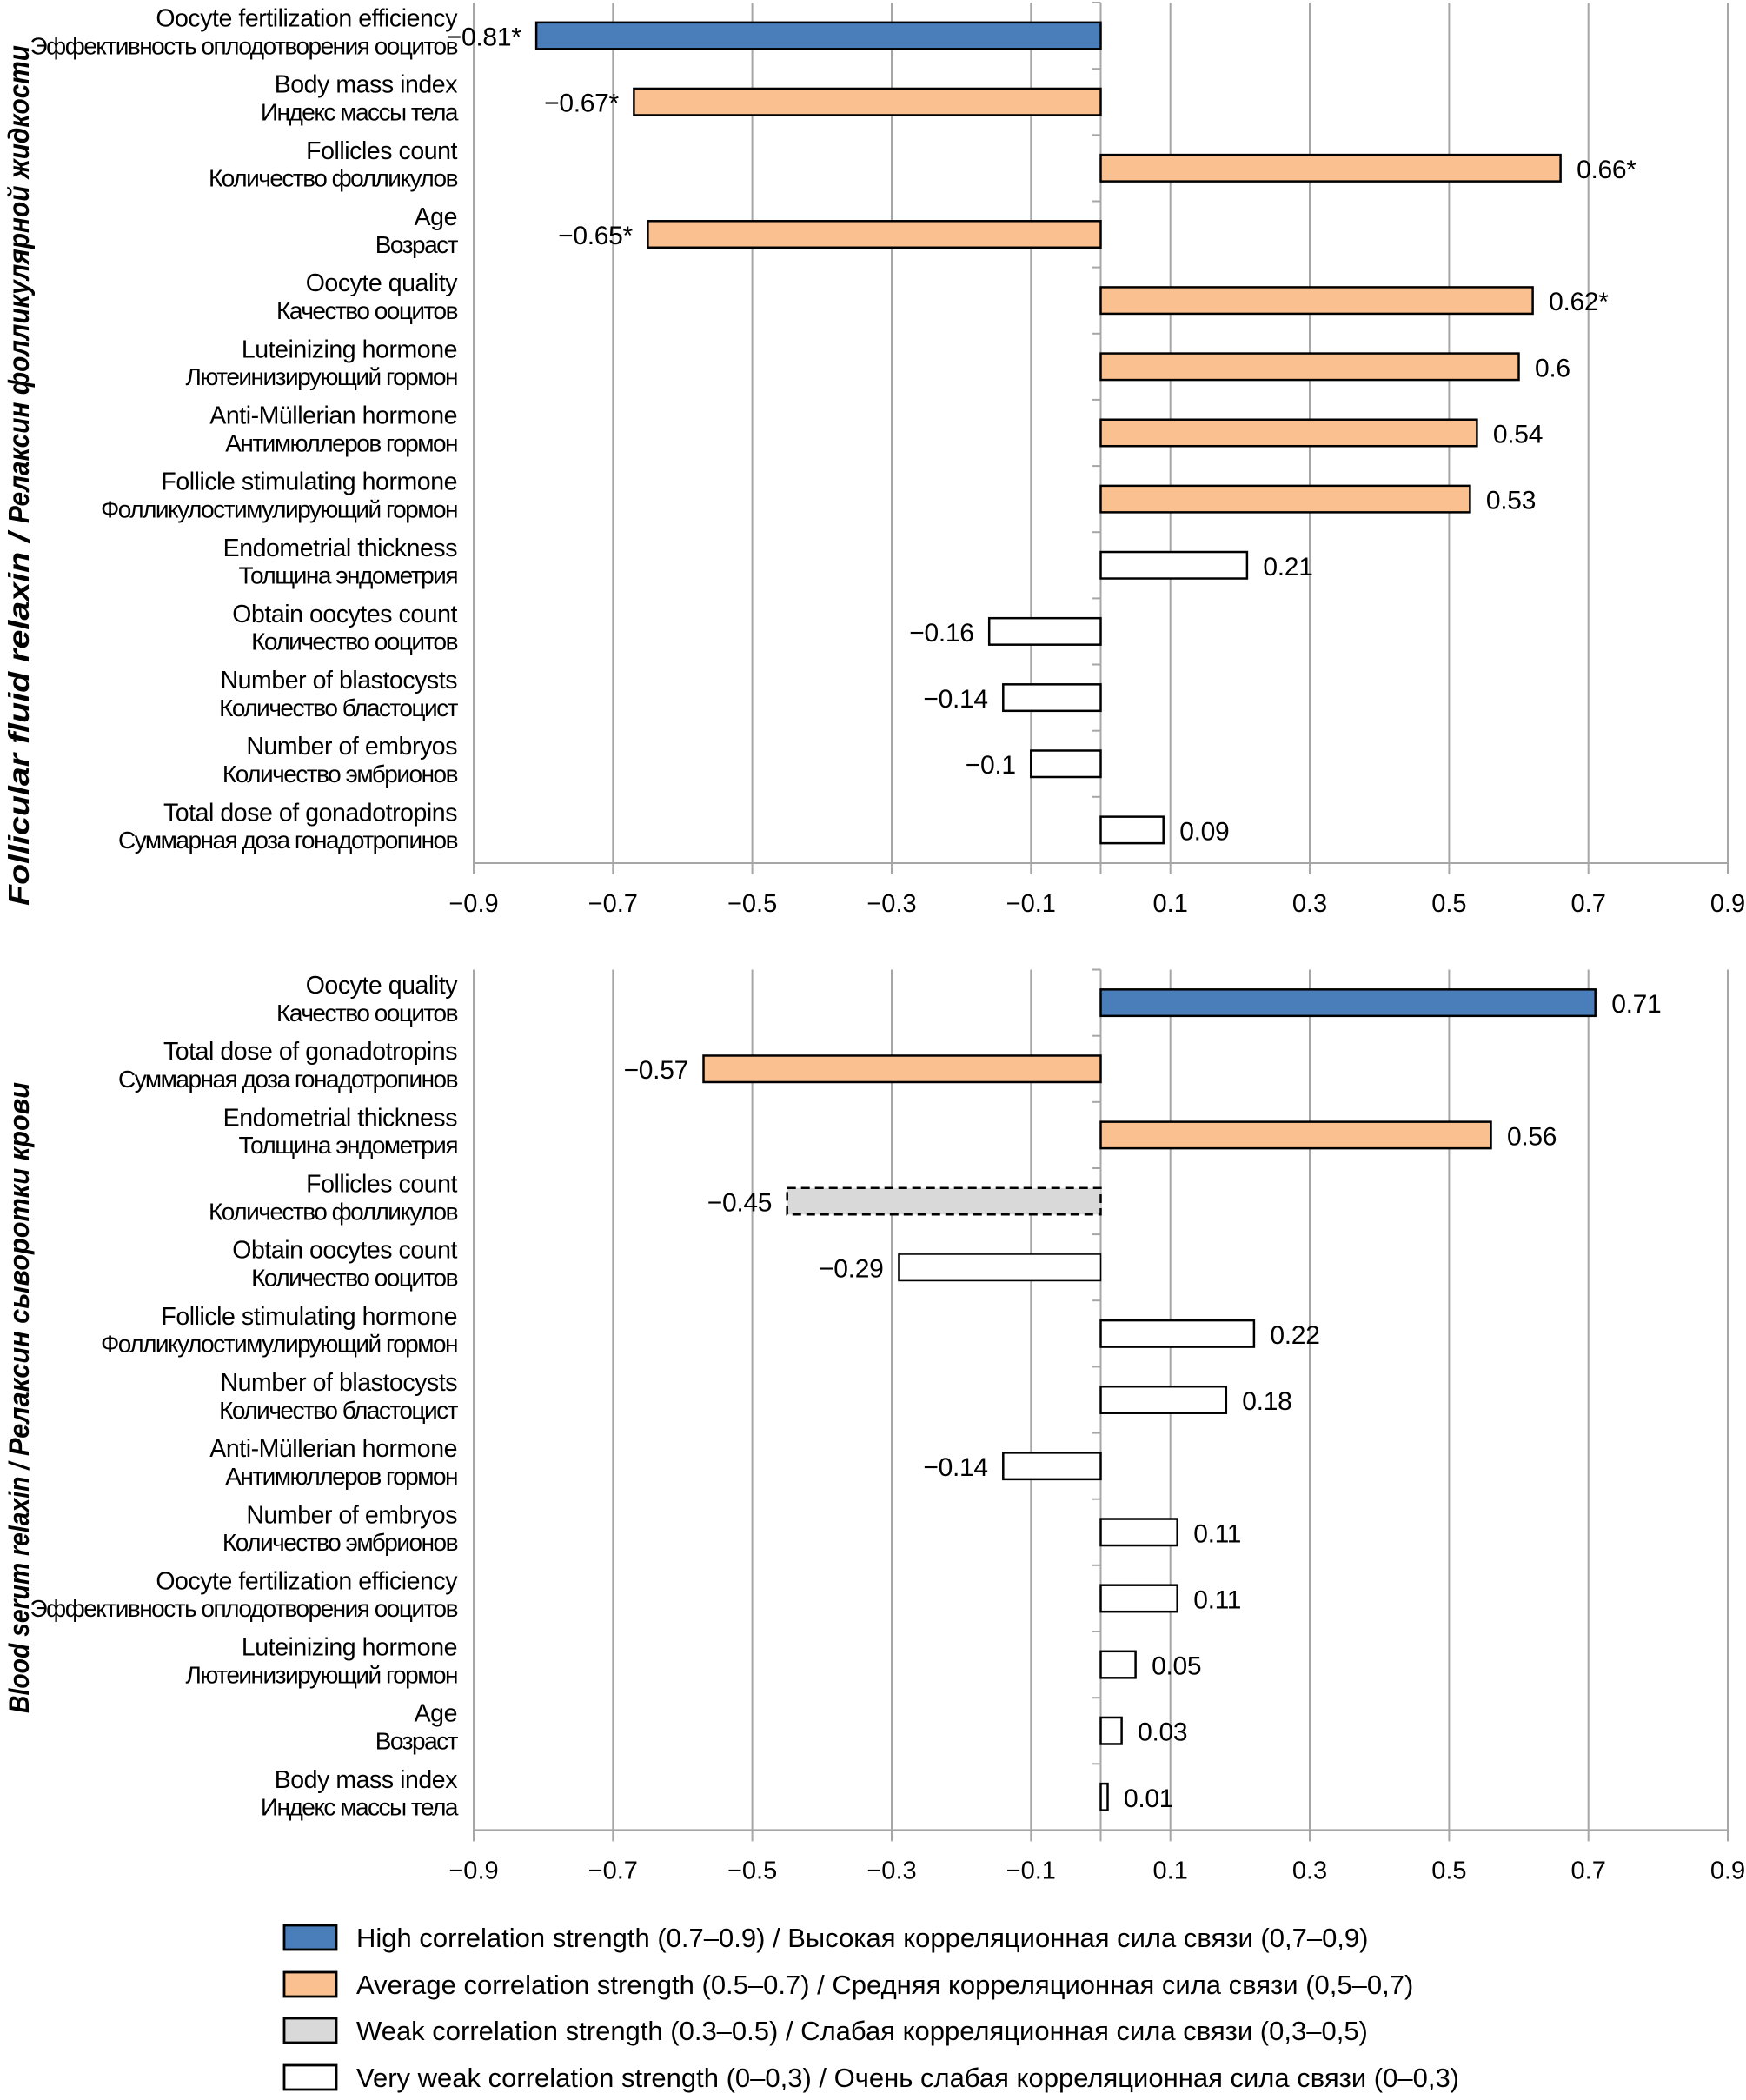  Describe the element at coordinates (1287, 567) in the screenshot. I see `svg-text: 0.21` at that location.